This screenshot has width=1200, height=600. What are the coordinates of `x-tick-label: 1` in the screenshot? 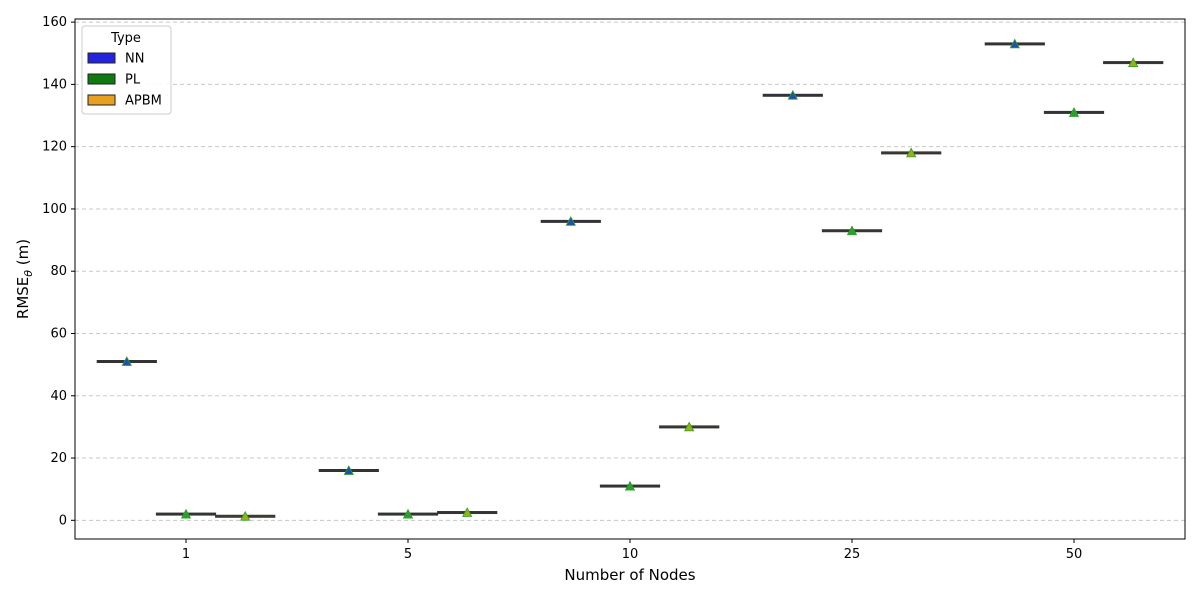 It's located at (186, 554).